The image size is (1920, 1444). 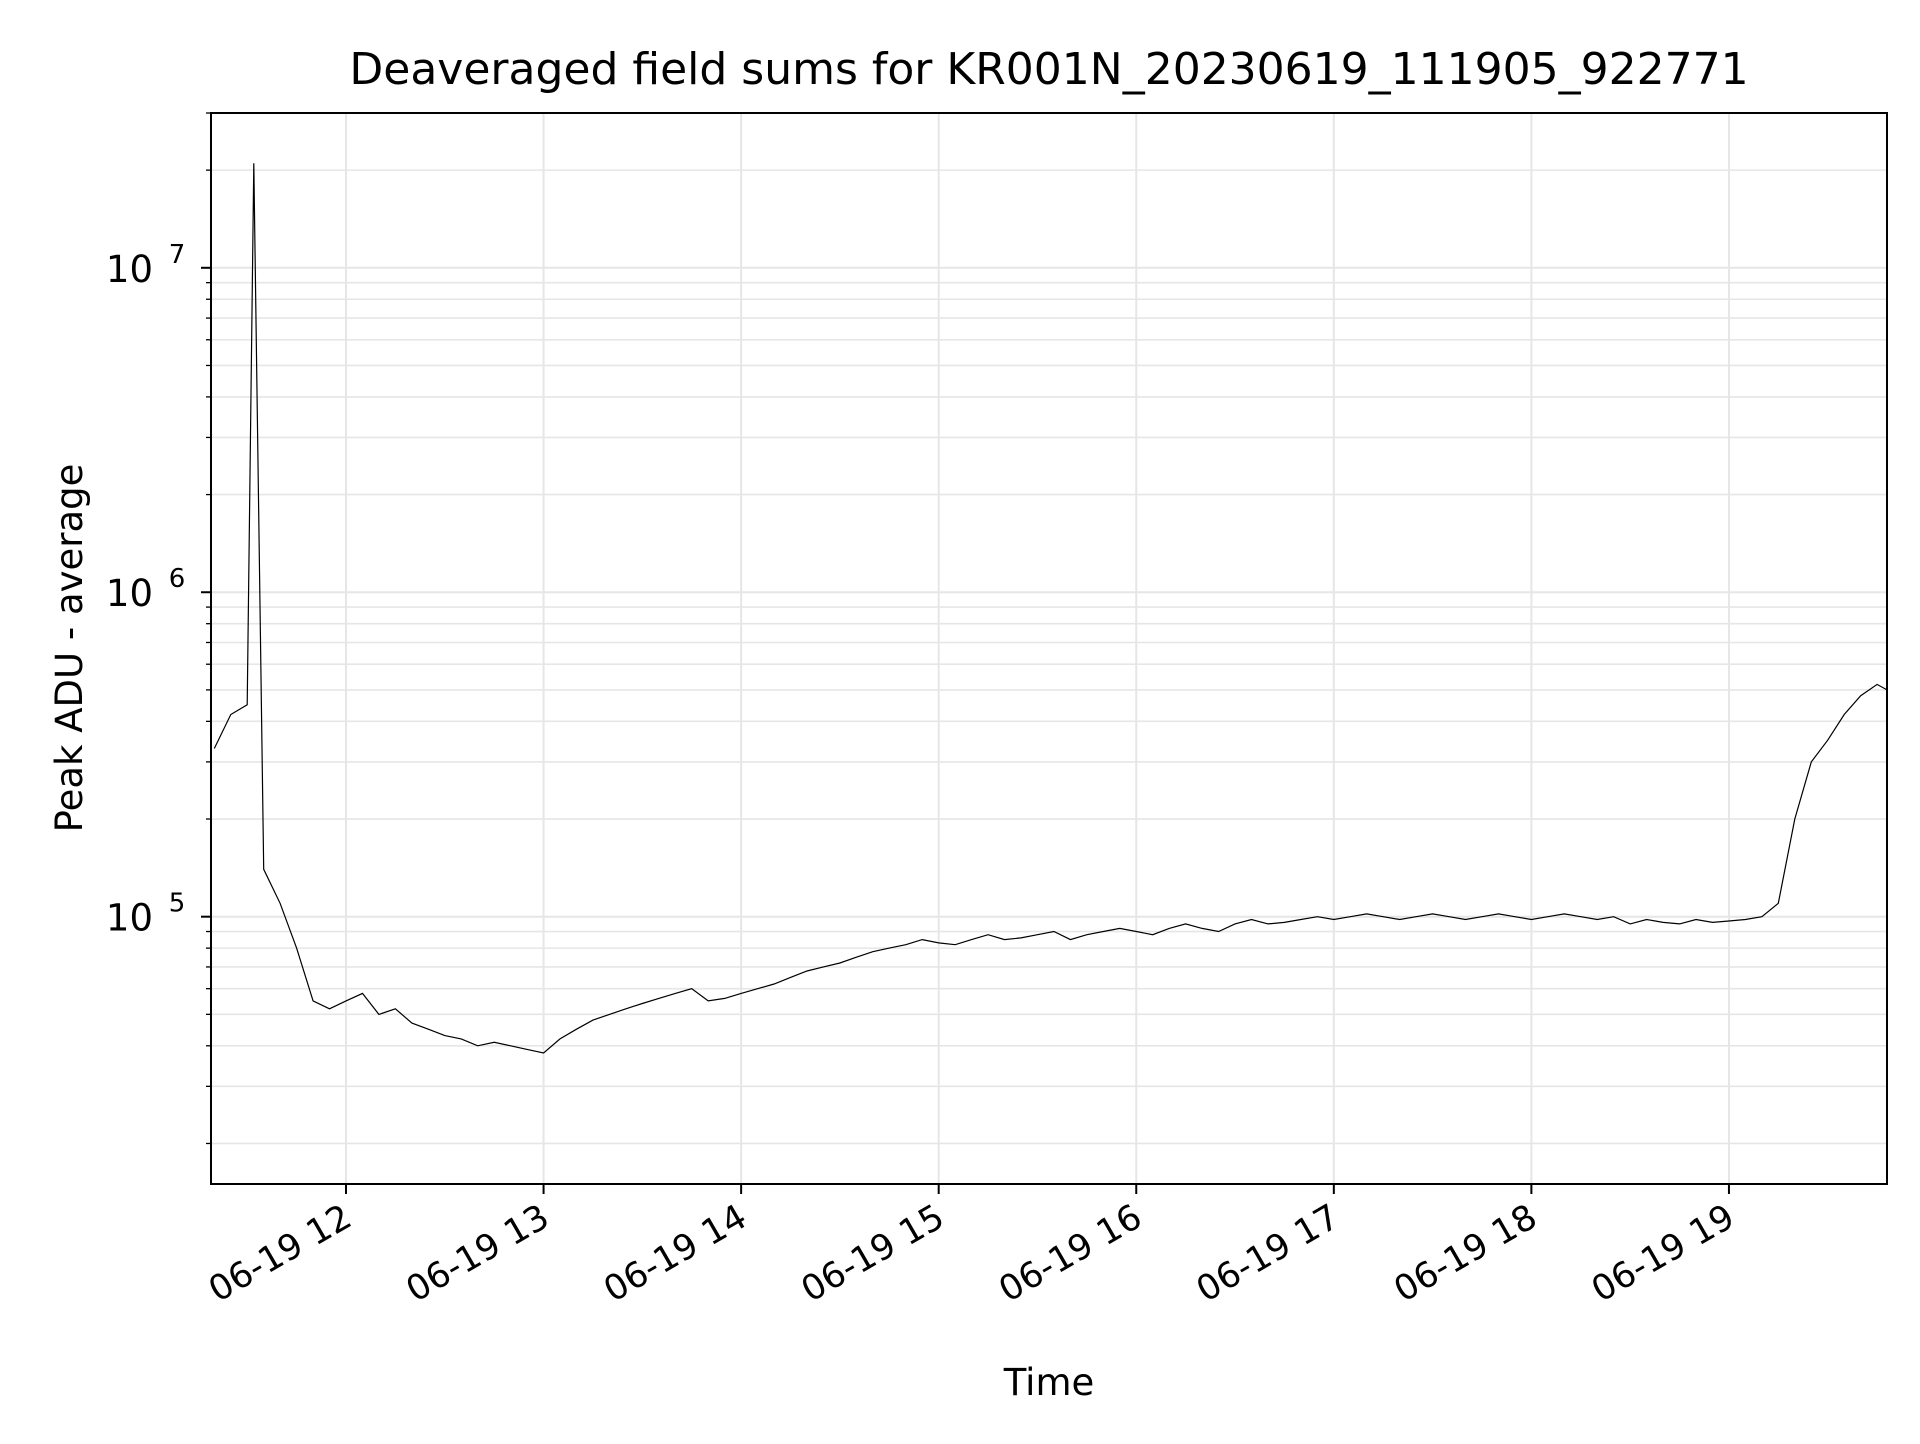 What do you see at coordinates (177, 904) in the screenshot?
I see `y-tick-label-exponent: 5` at bounding box center [177, 904].